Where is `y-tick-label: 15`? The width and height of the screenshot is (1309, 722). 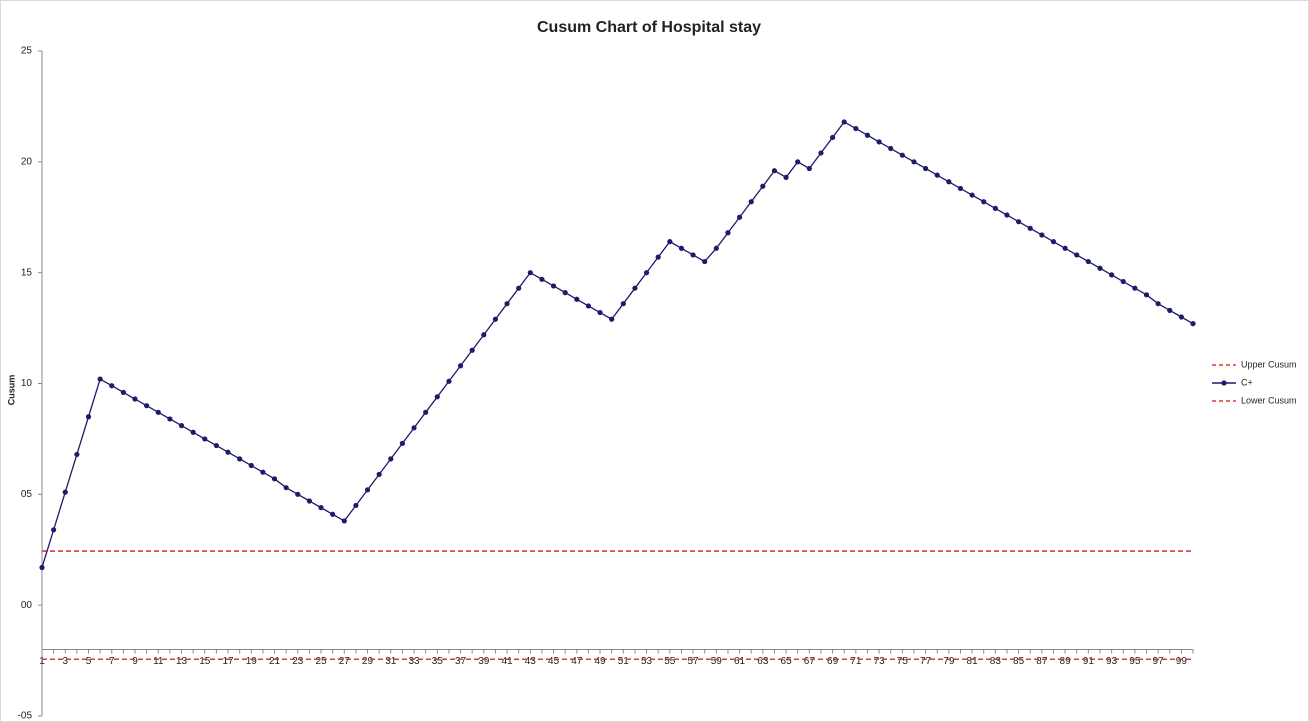
y-tick-label: 15 is located at coordinates (27, 272).